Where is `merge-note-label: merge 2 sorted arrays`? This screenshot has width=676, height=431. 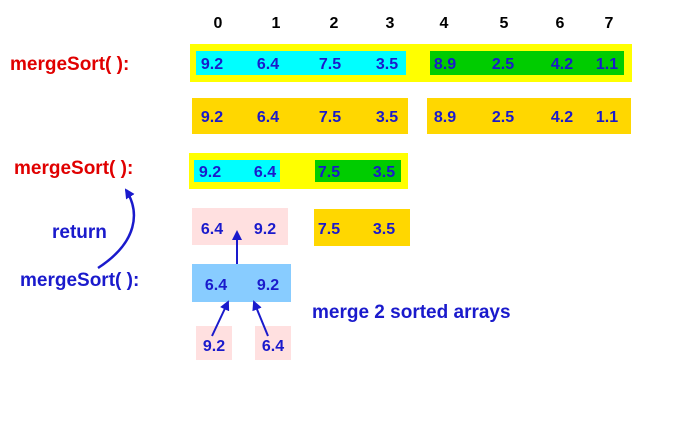 merge-note-label: merge 2 sorted arrays is located at coordinates (411, 312).